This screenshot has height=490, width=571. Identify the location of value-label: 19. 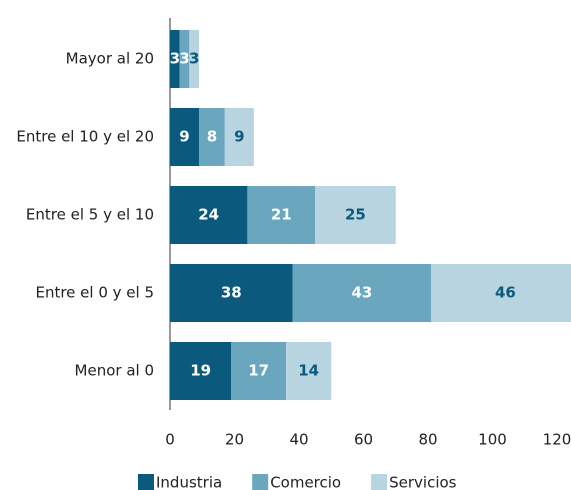
(200, 371).